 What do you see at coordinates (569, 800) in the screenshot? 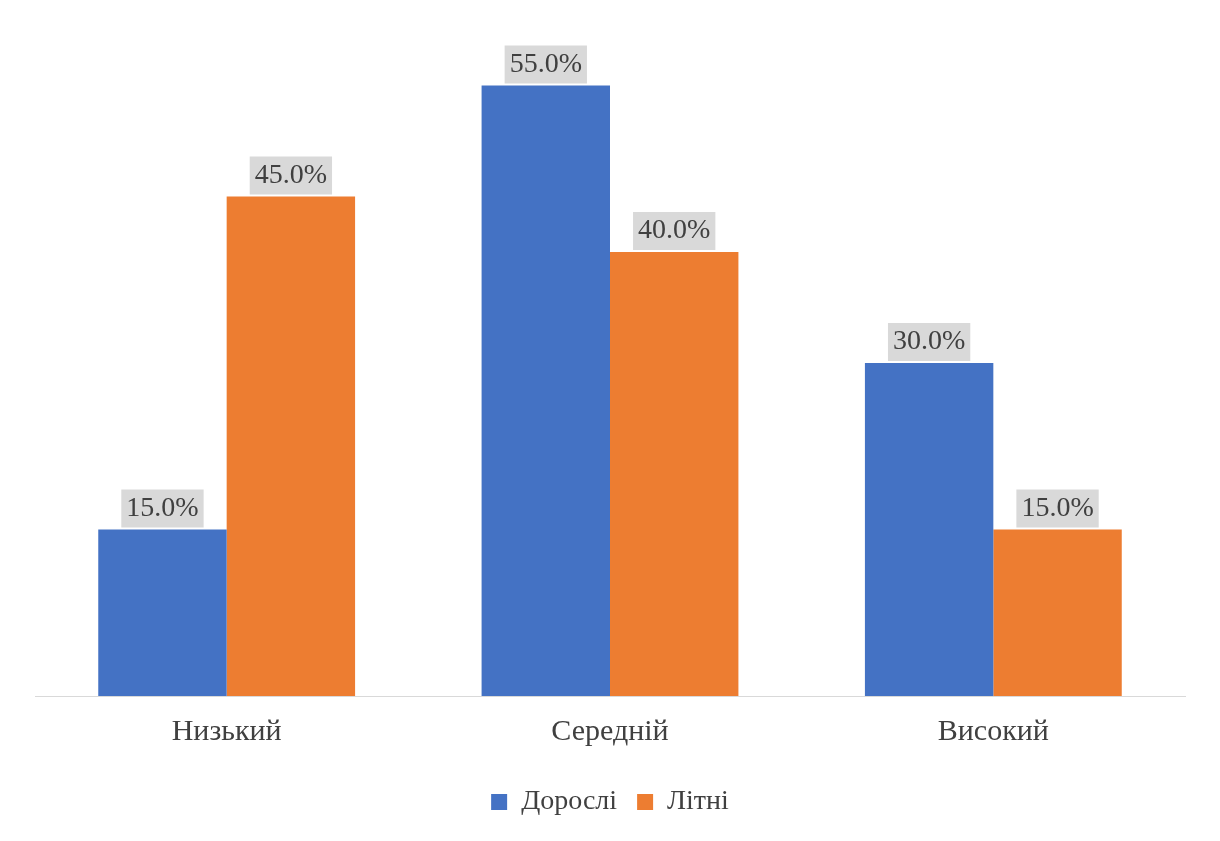
I see `legend-label: Дорослі` at bounding box center [569, 800].